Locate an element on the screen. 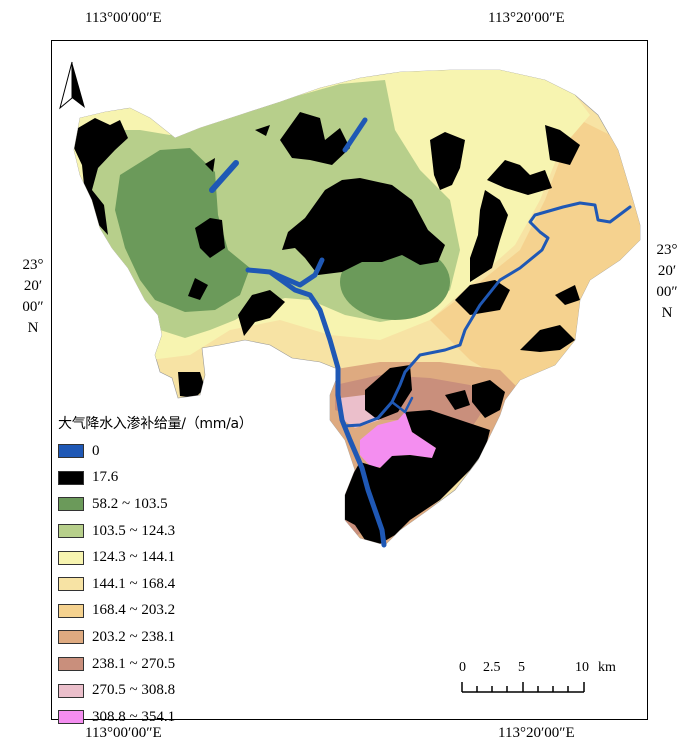 The width and height of the screenshot is (700, 752). zone-58-103-west is located at coordinates (182, 230).